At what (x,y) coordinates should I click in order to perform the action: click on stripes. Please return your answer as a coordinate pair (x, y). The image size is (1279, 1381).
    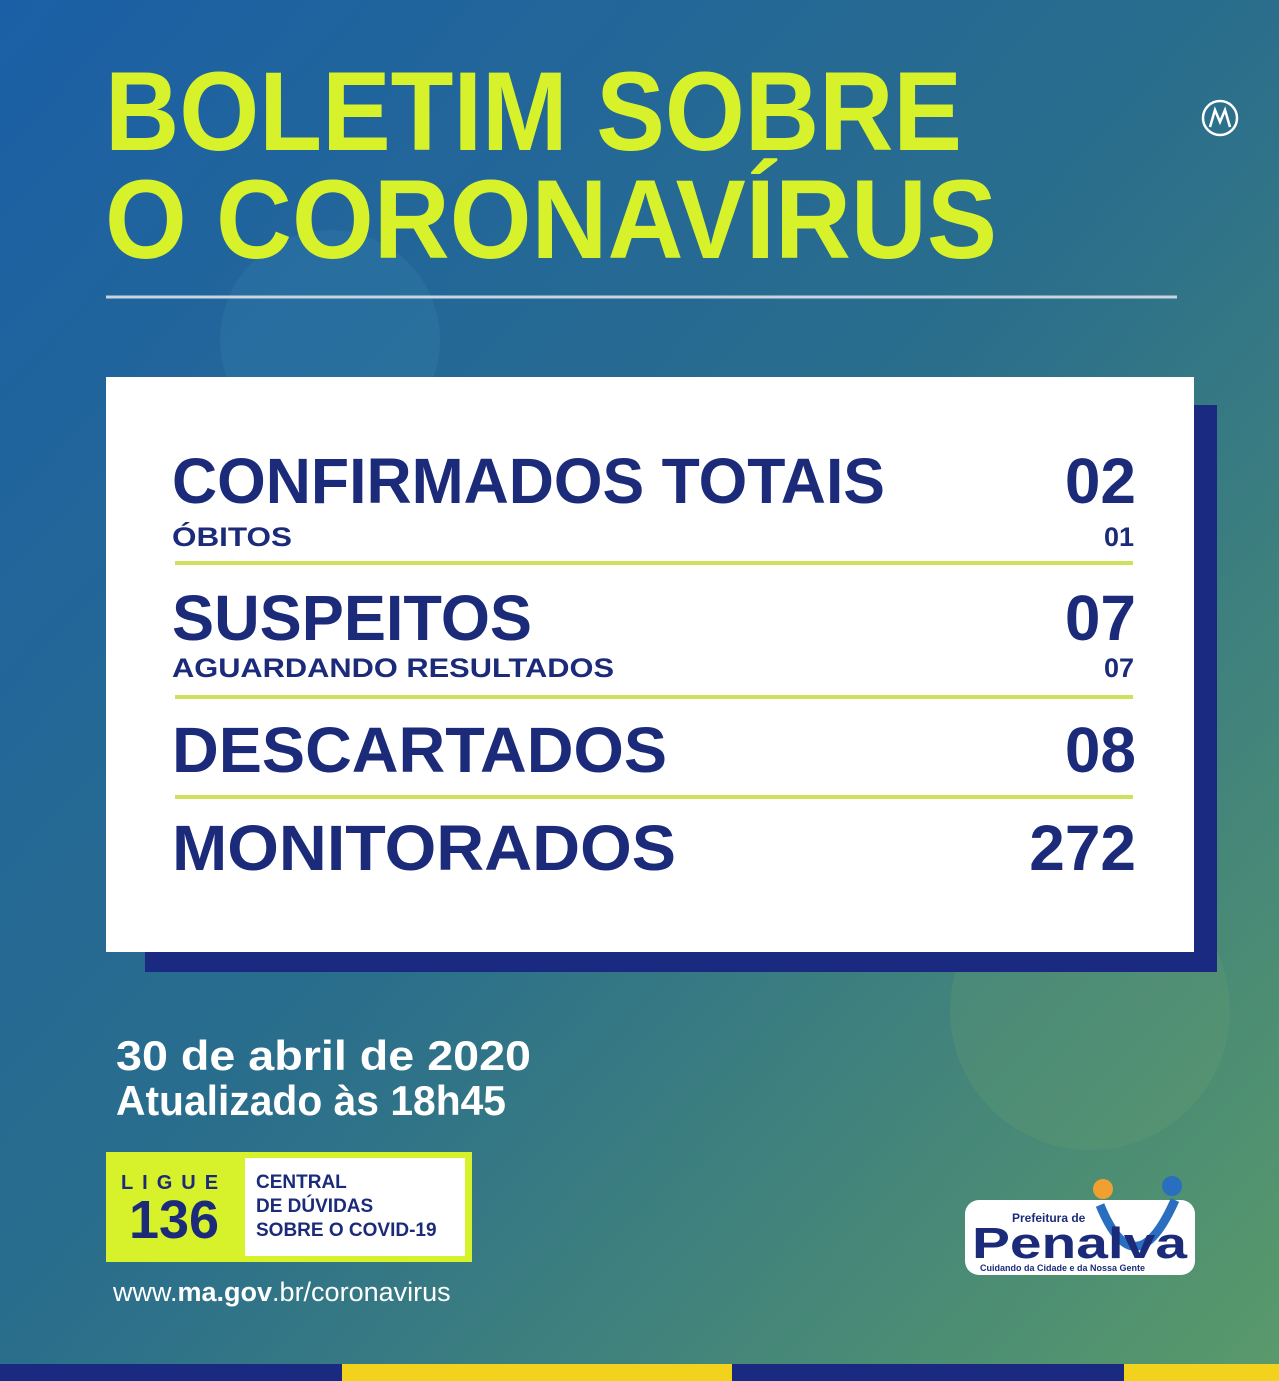
    Looking at the image, I should click on (639, 1372).